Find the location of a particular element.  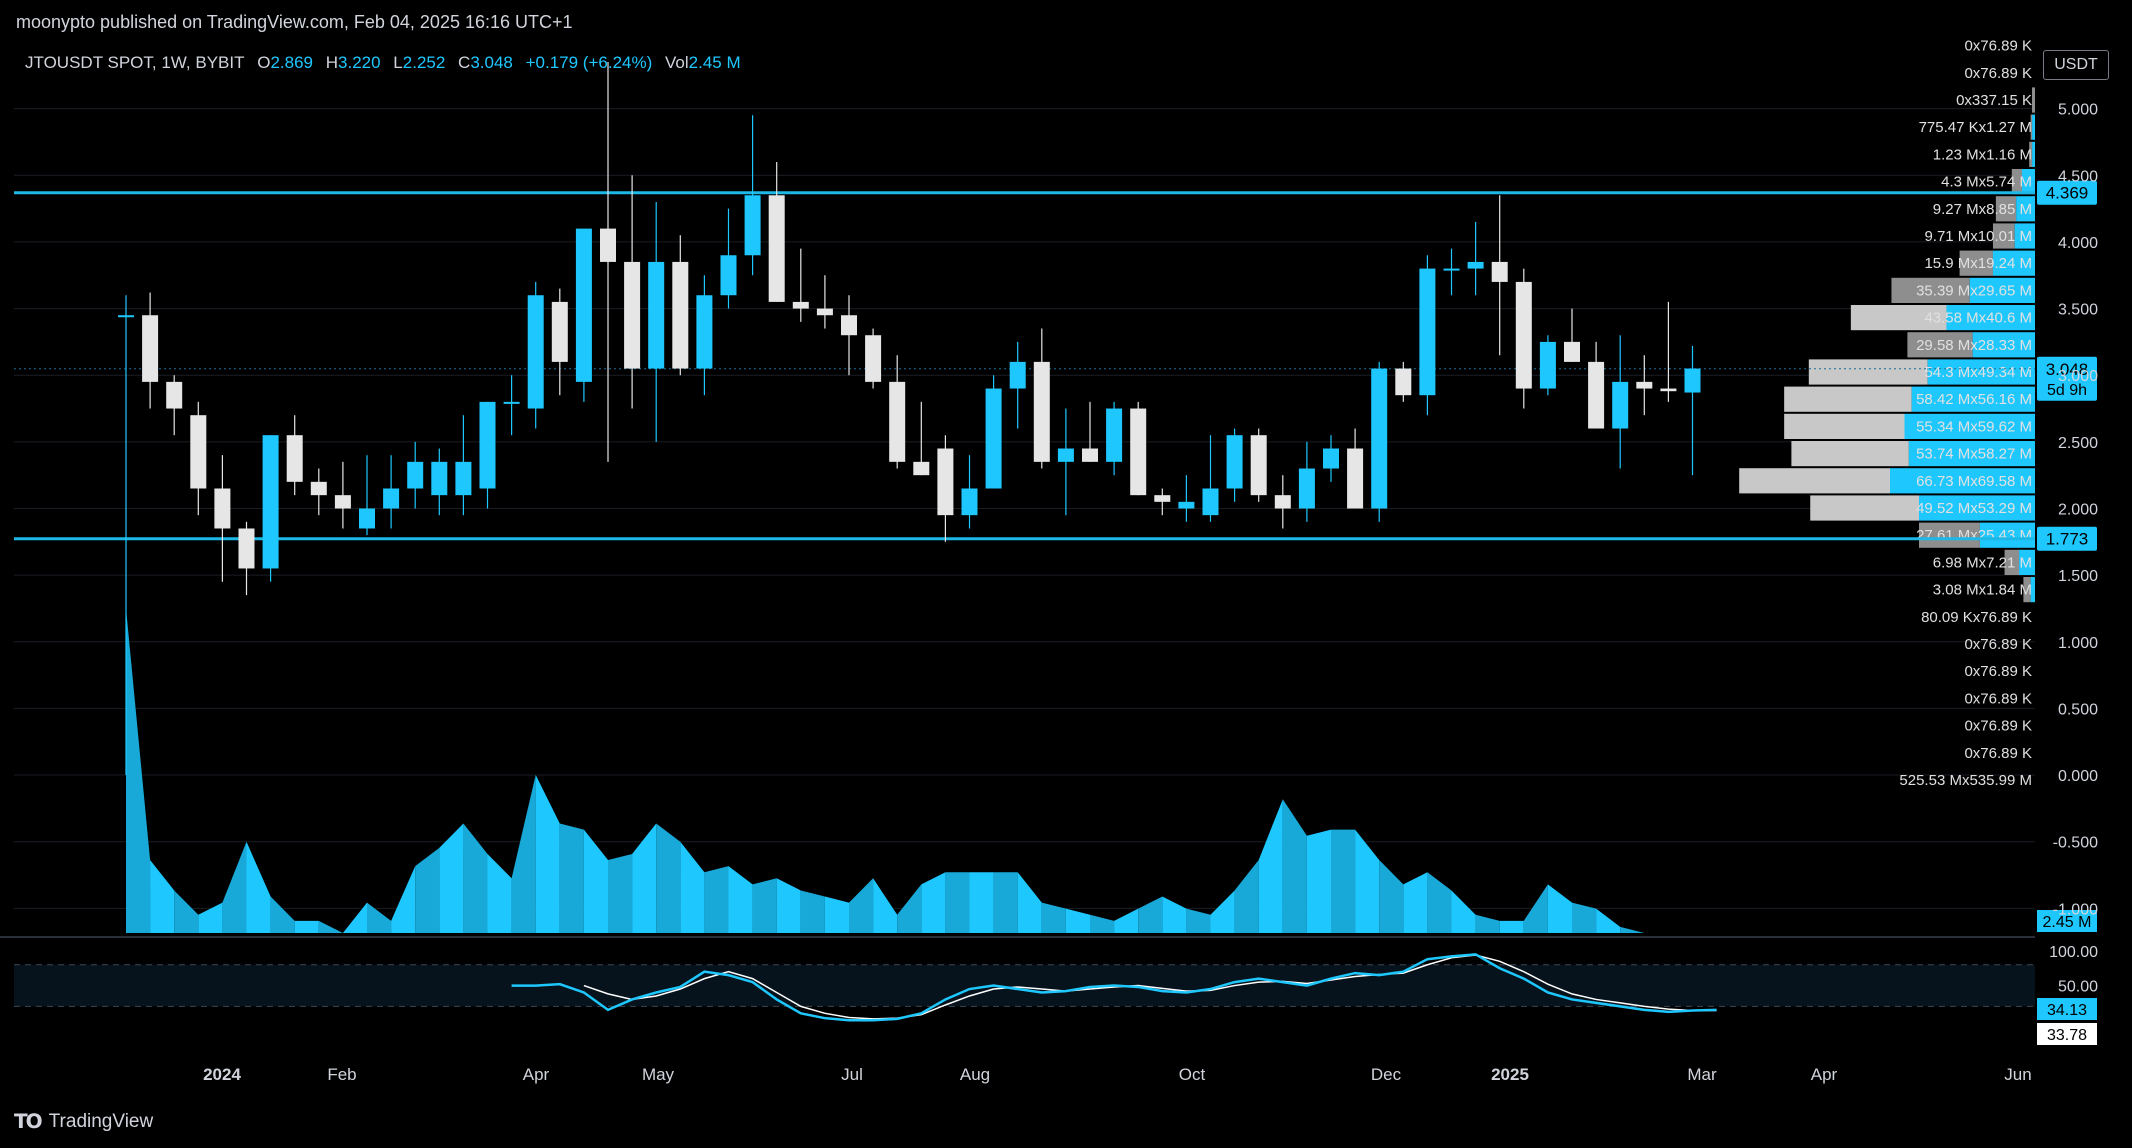

time-tick-label: Feb is located at coordinates (341, 1074).